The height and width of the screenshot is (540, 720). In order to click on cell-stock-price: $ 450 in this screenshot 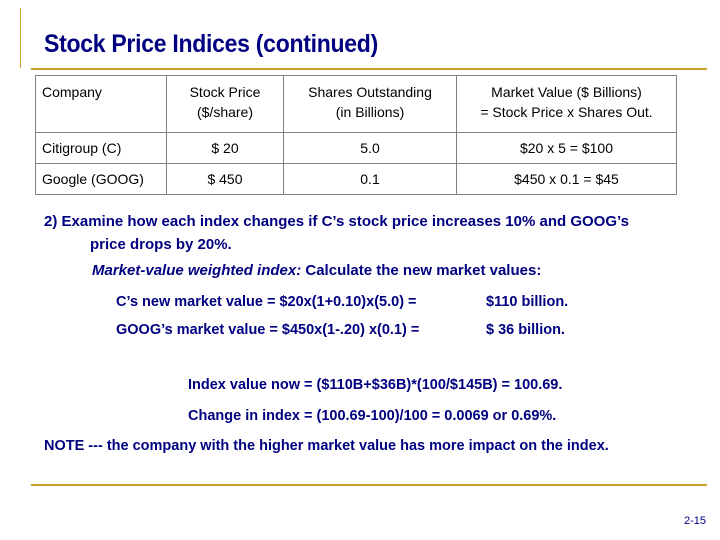, I will do `click(225, 179)`.